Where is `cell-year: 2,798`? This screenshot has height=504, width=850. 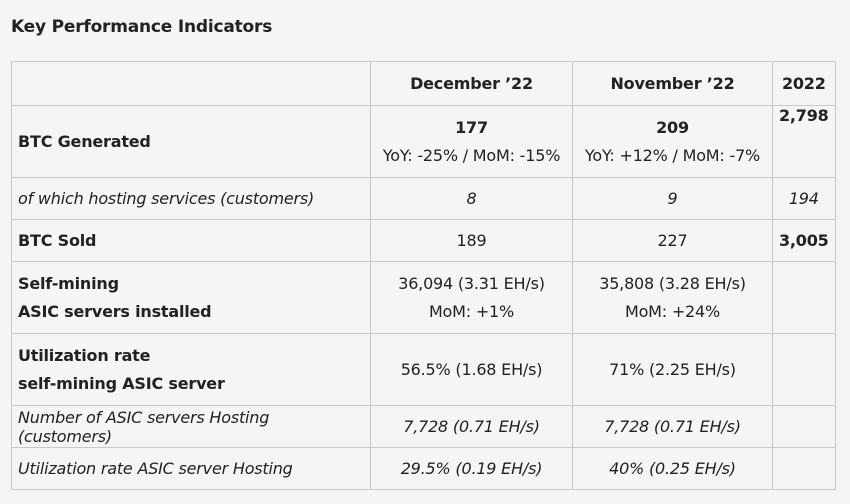 cell-year: 2,798 is located at coordinates (804, 141).